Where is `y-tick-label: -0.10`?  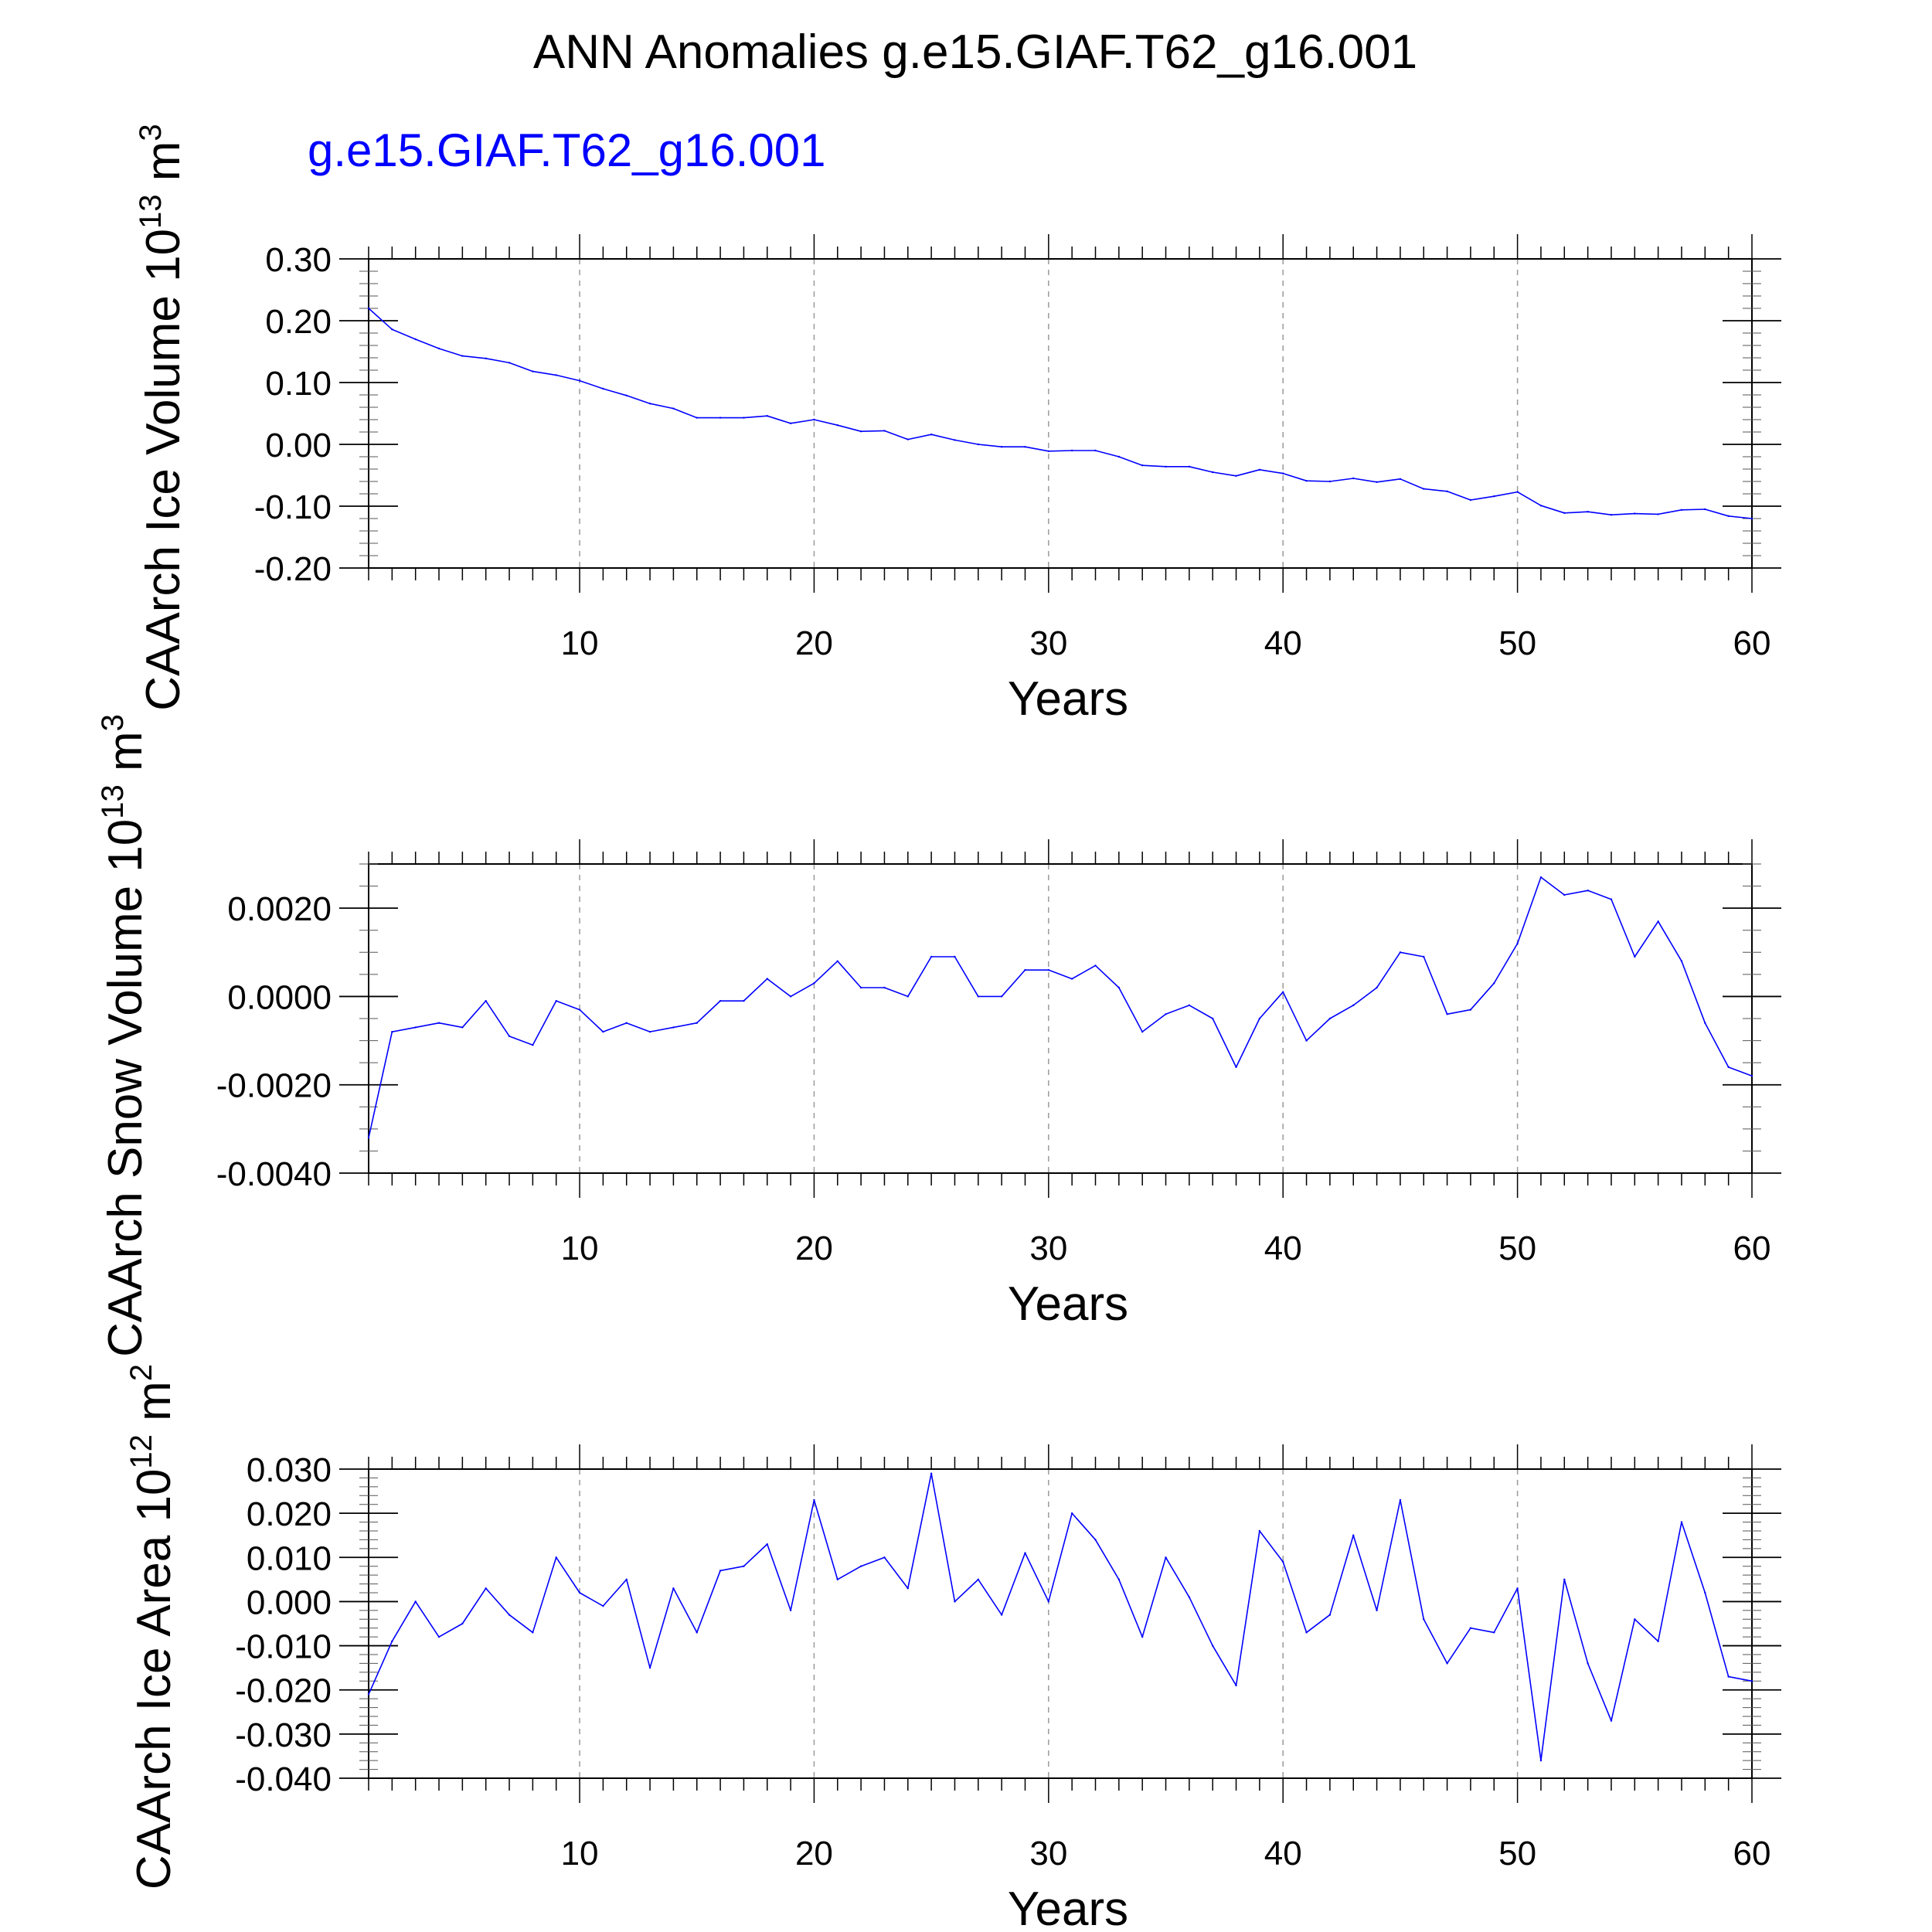
y-tick-label: -0.10 is located at coordinates (293, 507).